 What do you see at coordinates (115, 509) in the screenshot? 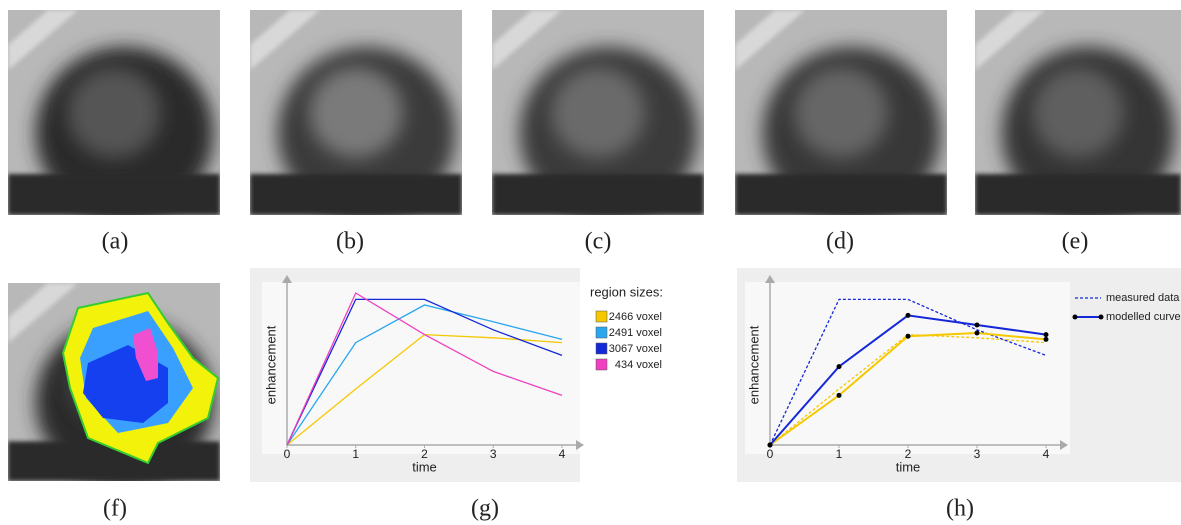
I see `panel-caption: (f)` at bounding box center [115, 509].